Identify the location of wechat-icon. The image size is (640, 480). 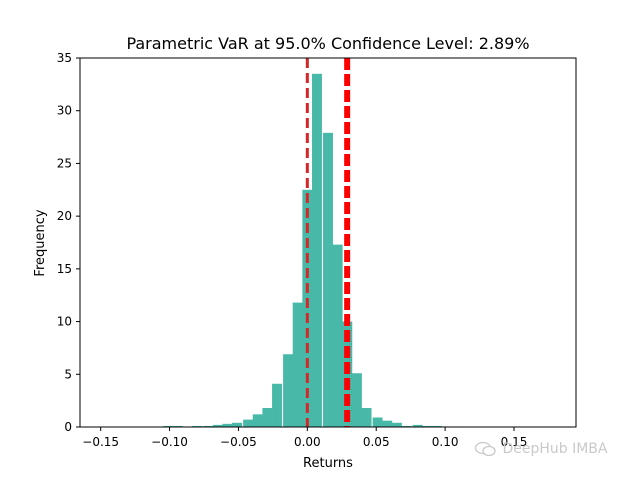
(486, 449).